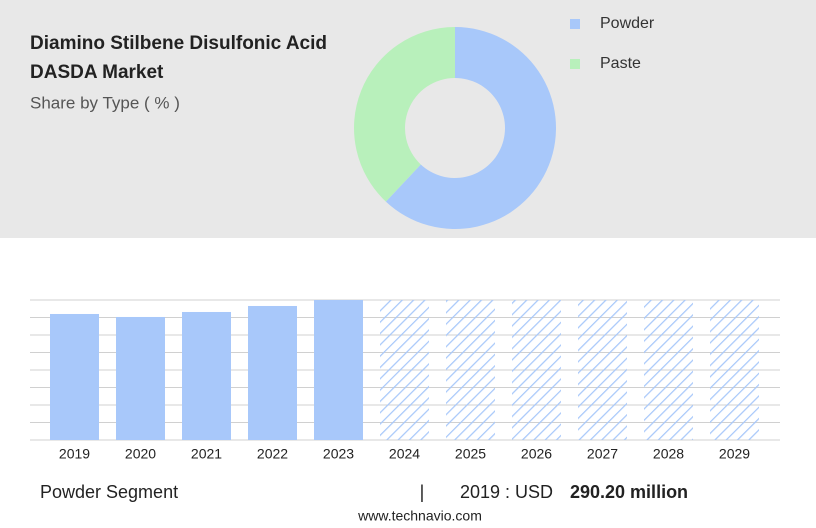 This screenshot has height=528, width=816. Describe the element at coordinates (74, 454) in the screenshot. I see `x-tick-label: 2019` at that location.